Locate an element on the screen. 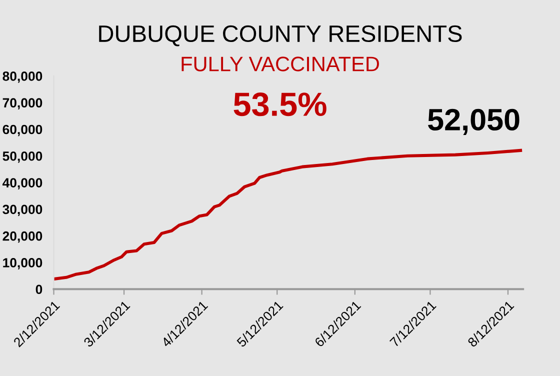 This screenshot has height=376, width=560. y-tick-label: 40,000 is located at coordinates (22, 184).